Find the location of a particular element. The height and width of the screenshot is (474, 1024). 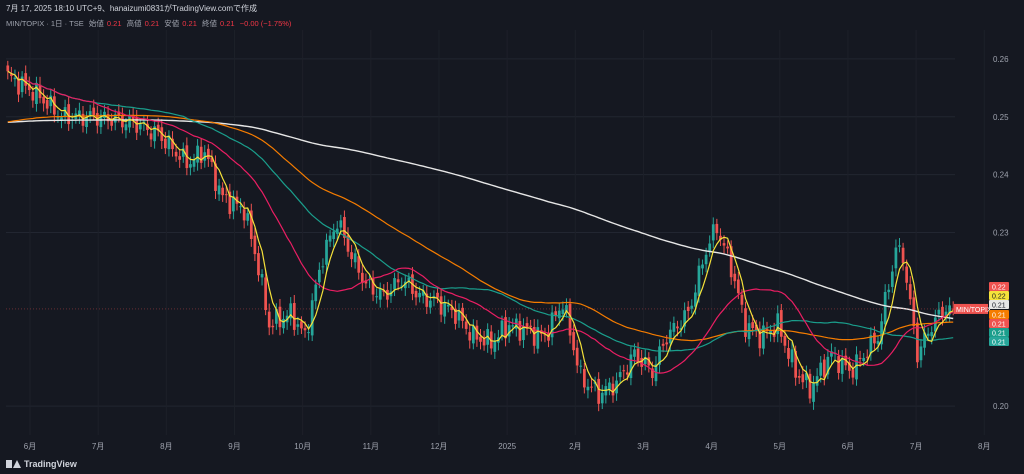

x-tick-label: 2025 is located at coordinates (507, 446).